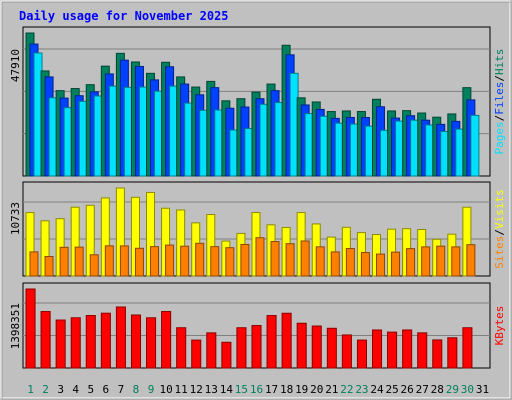 The height and width of the screenshot is (400, 512). Describe the element at coordinates (361, 389) in the screenshot. I see `x-tick-label-23: 23` at that location.